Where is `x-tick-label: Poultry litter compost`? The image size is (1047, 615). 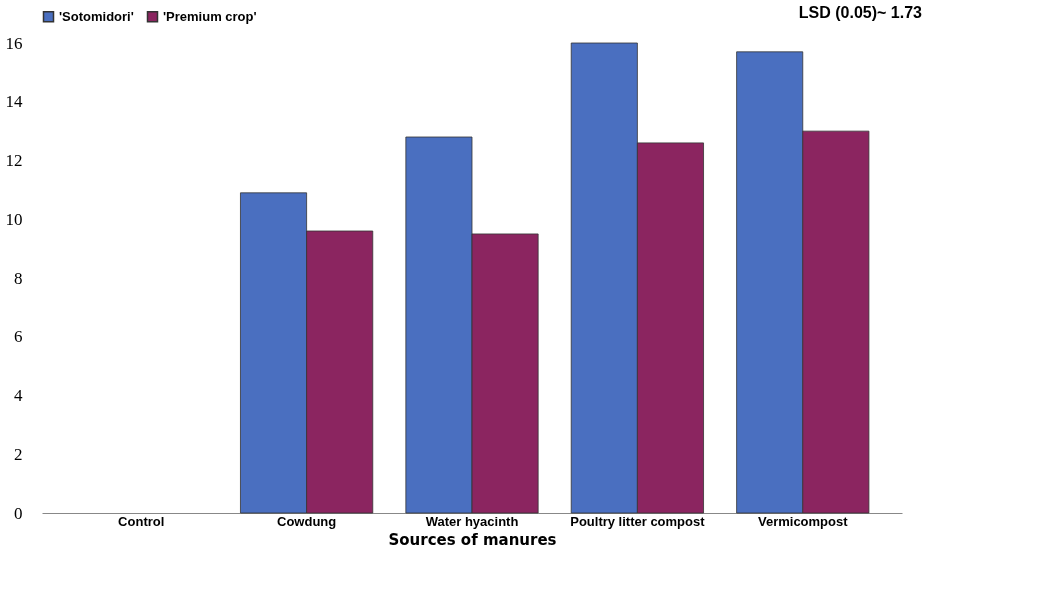
x-tick-label: Poultry litter compost is located at coordinates (638, 521).